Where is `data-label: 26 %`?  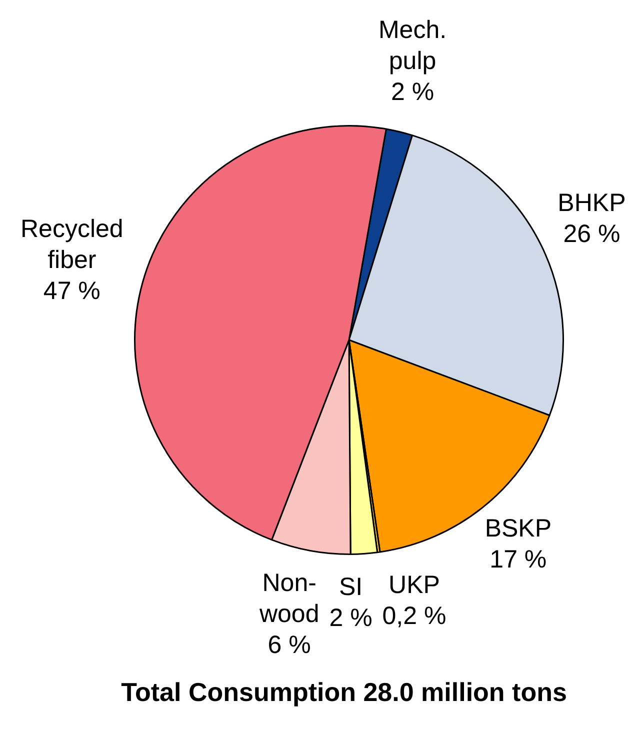
data-label: 26 % is located at coordinates (591, 234).